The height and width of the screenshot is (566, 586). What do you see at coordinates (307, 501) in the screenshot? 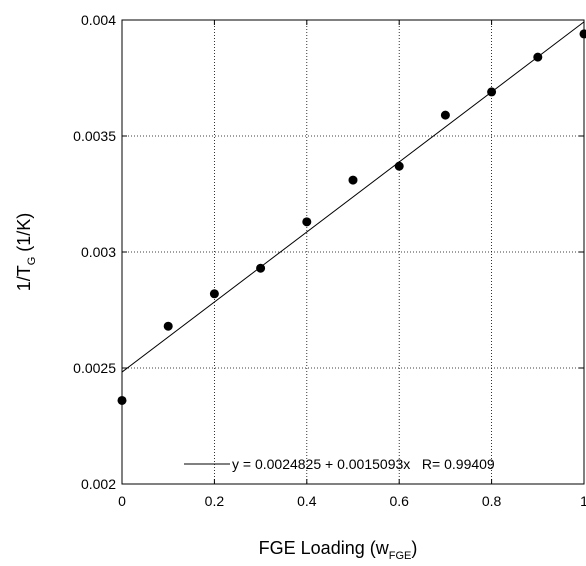
I see `x-tick-label: 0.4` at bounding box center [307, 501].